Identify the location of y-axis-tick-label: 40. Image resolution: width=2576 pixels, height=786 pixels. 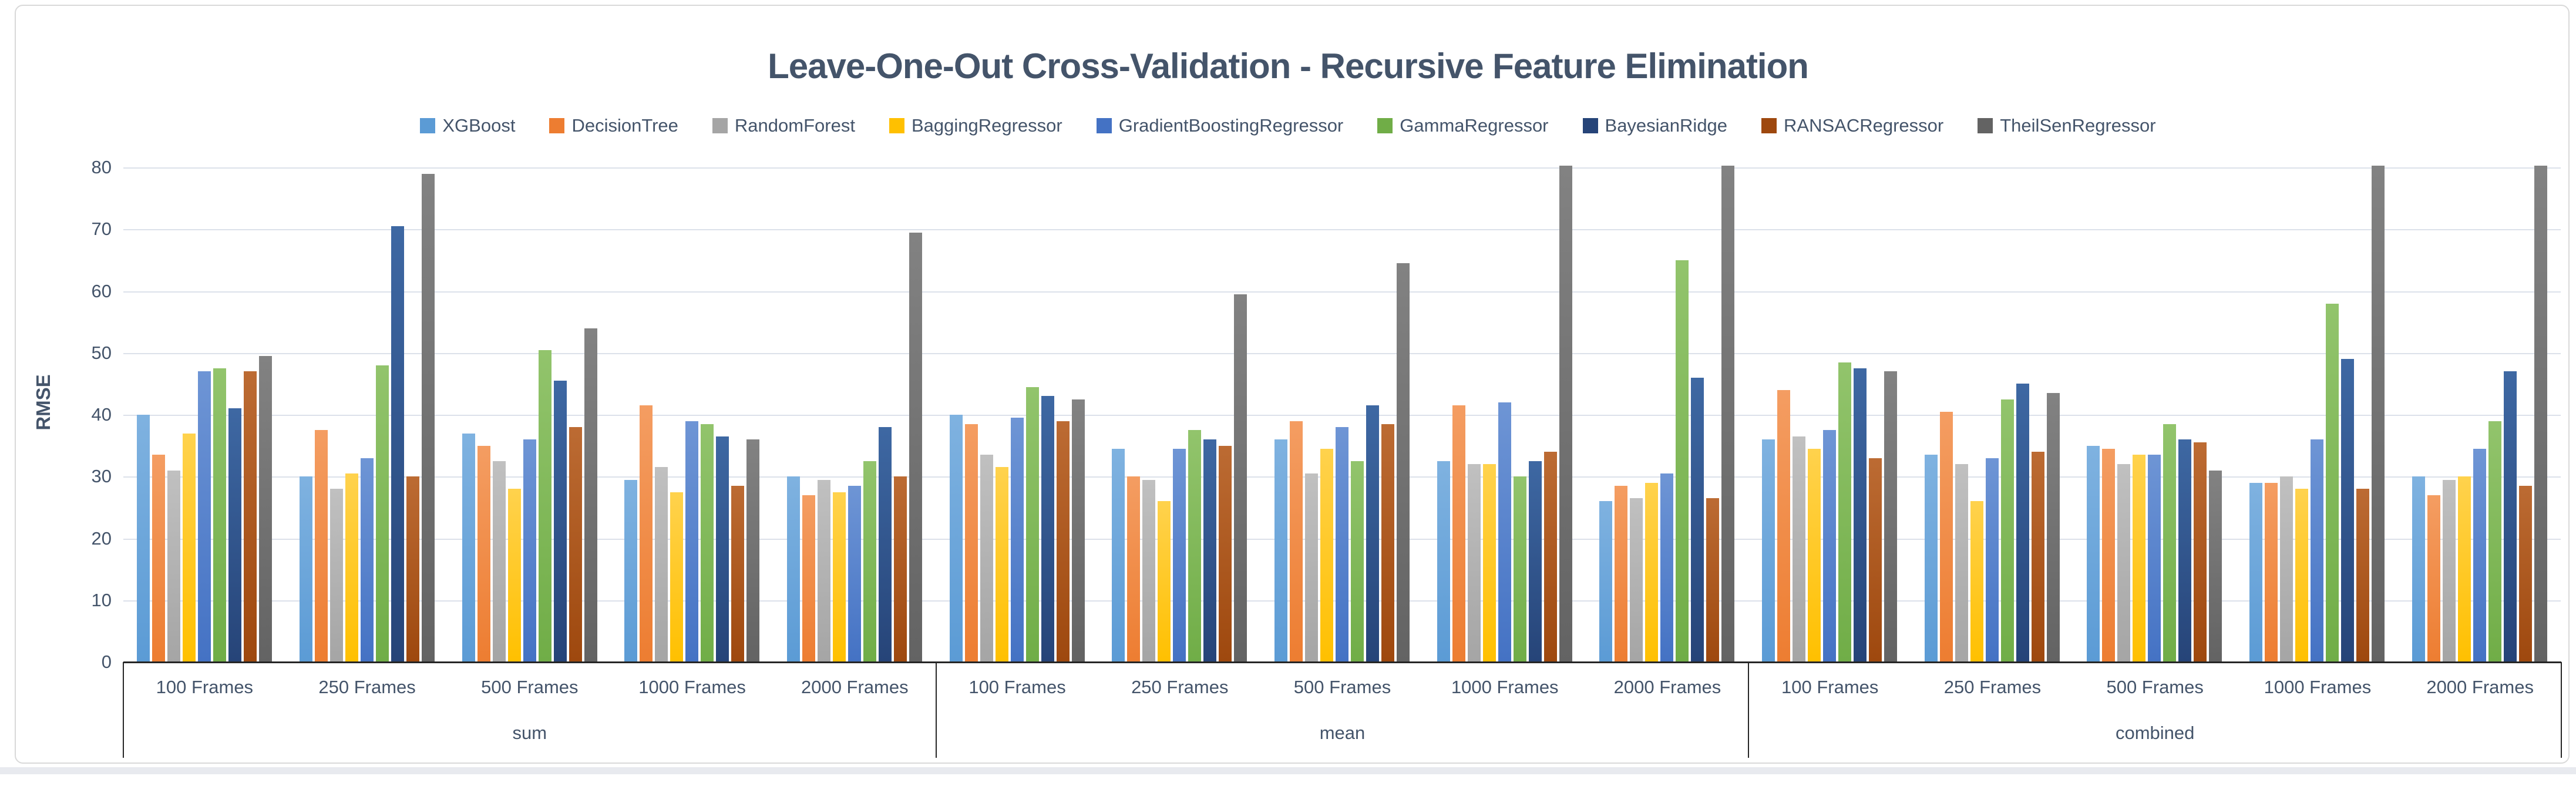
(102, 415).